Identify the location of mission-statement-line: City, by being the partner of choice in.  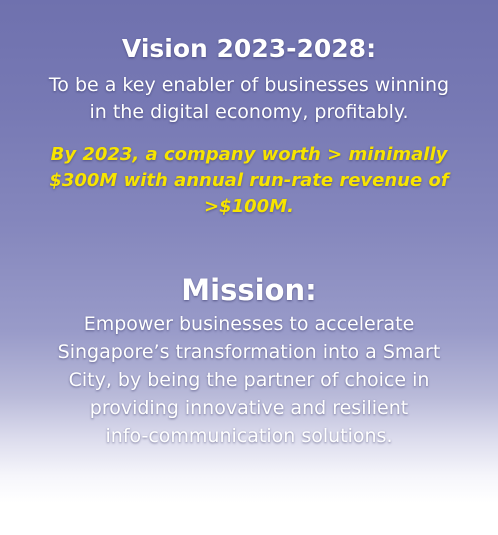
(249, 380).